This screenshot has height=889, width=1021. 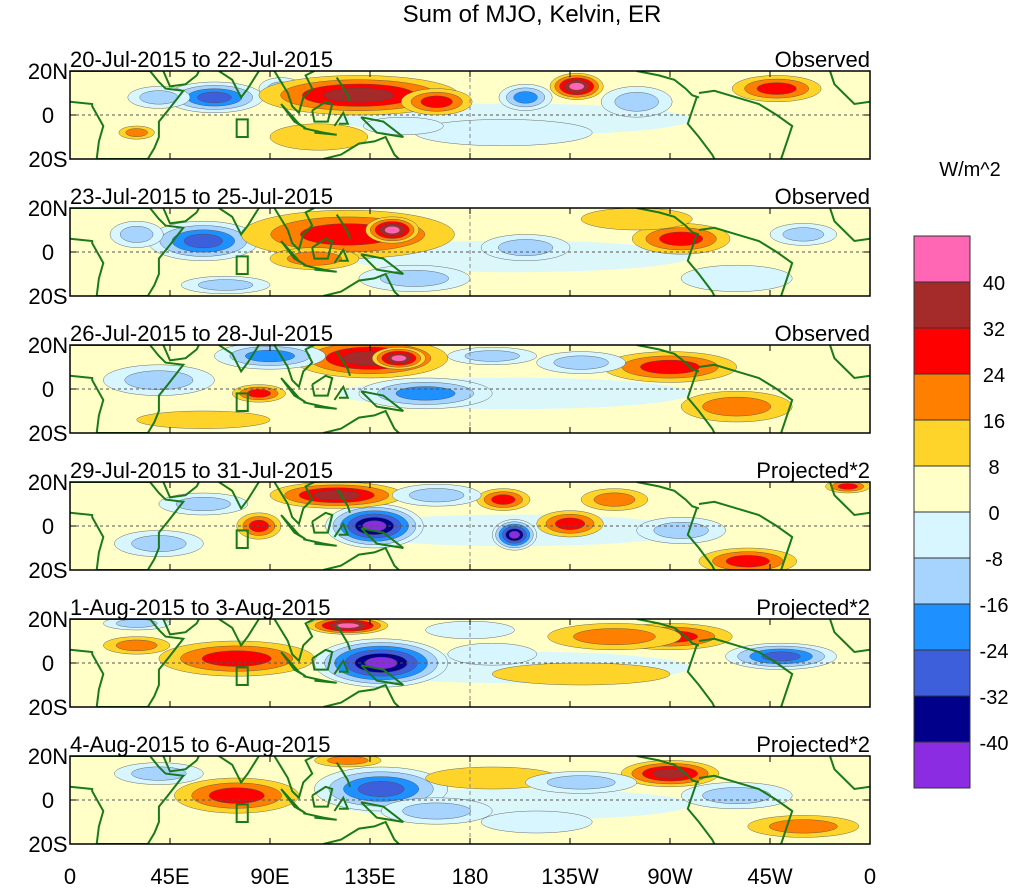 I want to click on colorbar: W/m^2 40 32 24 16 8 0 -8 -16 -24 -32 -40, so click(x=961, y=474).